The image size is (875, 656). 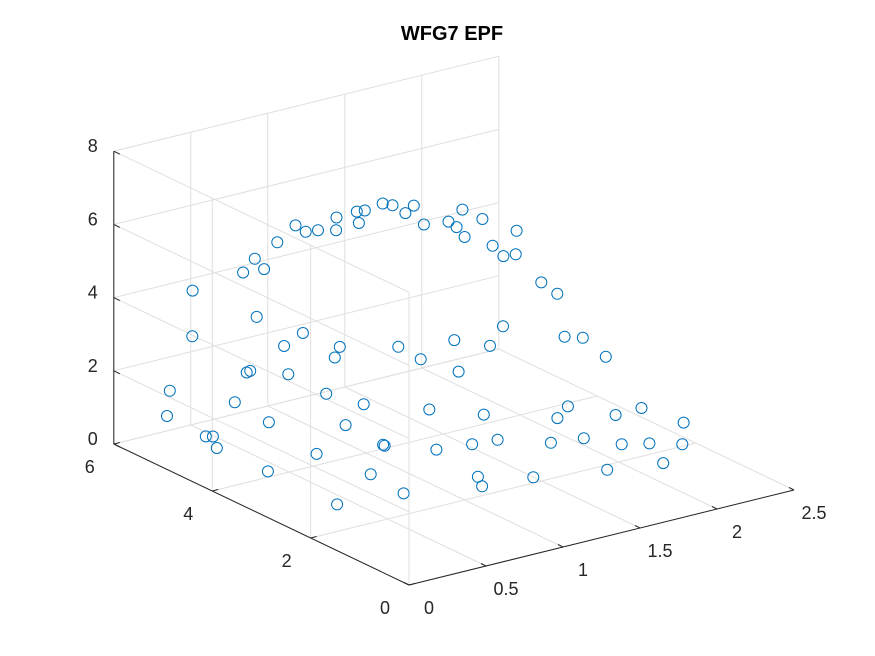 What do you see at coordinates (429, 608) in the screenshot?
I see `x-tick-label: 0` at bounding box center [429, 608].